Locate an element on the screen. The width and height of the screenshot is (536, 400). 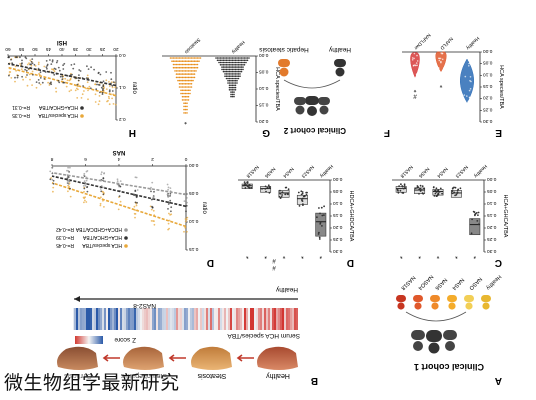
y-tick-label: 0.25 is located at coordinates (488, 109).